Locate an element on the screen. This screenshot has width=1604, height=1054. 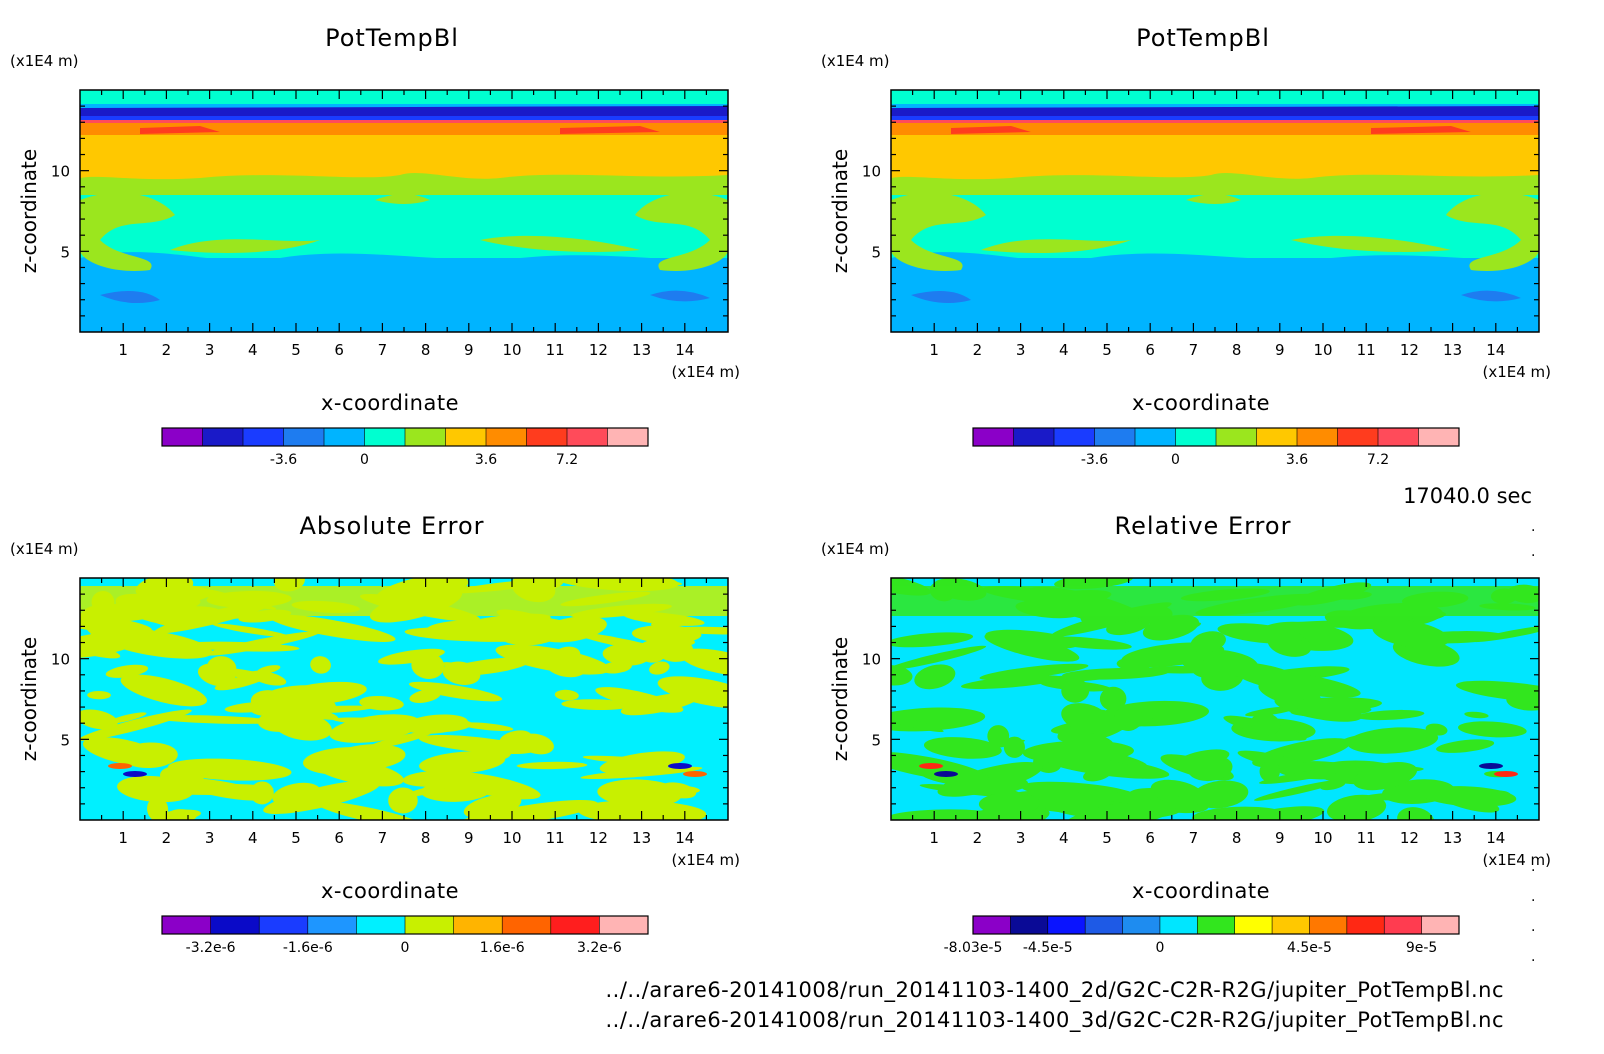
colorbar-tick-label: 4.5e-5 is located at coordinates (1309, 948).